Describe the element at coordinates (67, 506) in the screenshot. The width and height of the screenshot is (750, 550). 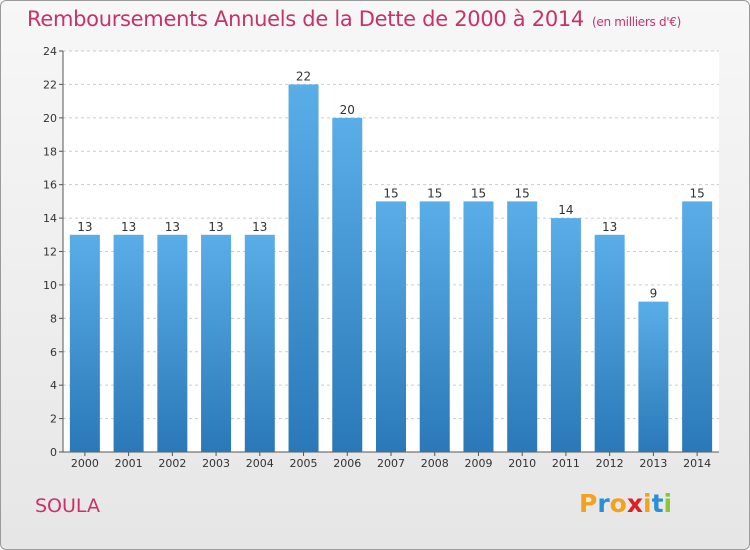
I see `commune-name: SOULA` at that location.